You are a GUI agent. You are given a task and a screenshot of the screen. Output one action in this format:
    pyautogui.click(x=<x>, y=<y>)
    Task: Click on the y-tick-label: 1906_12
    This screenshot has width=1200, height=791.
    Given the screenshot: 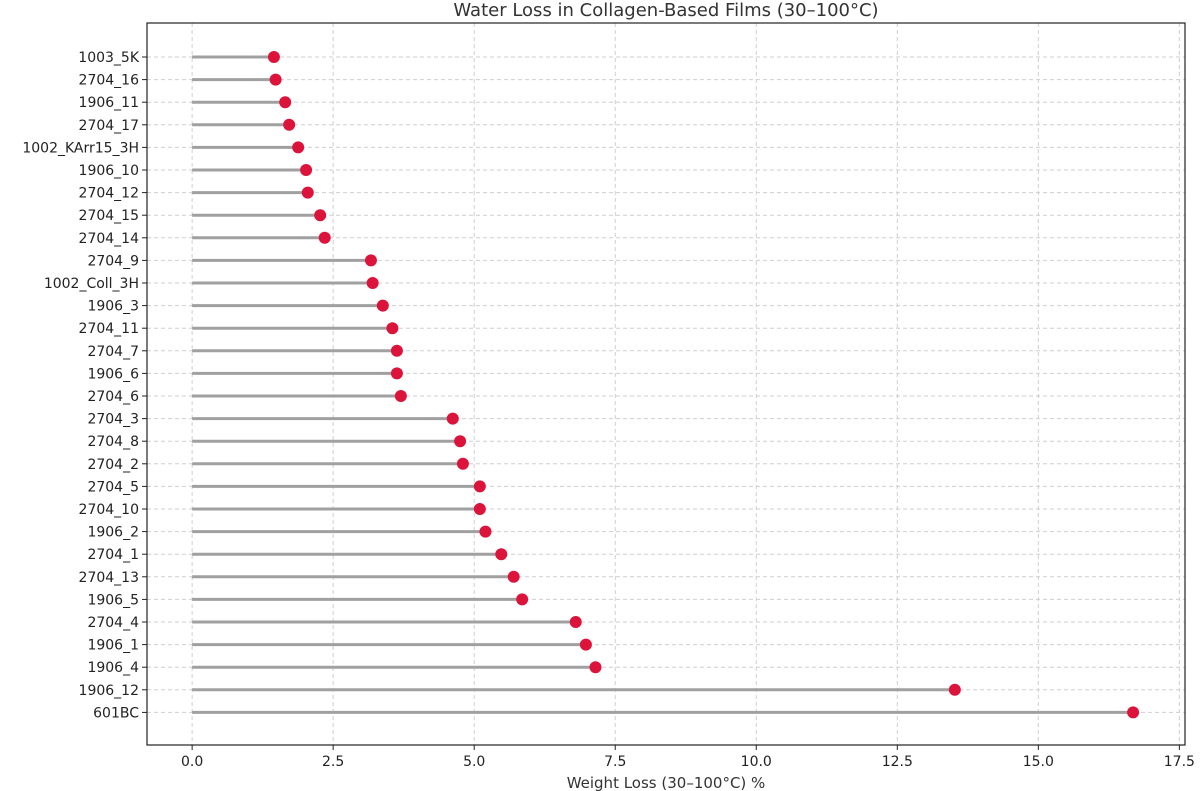 What is the action you would take?
    pyautogui.click(x=109, y=691)
    